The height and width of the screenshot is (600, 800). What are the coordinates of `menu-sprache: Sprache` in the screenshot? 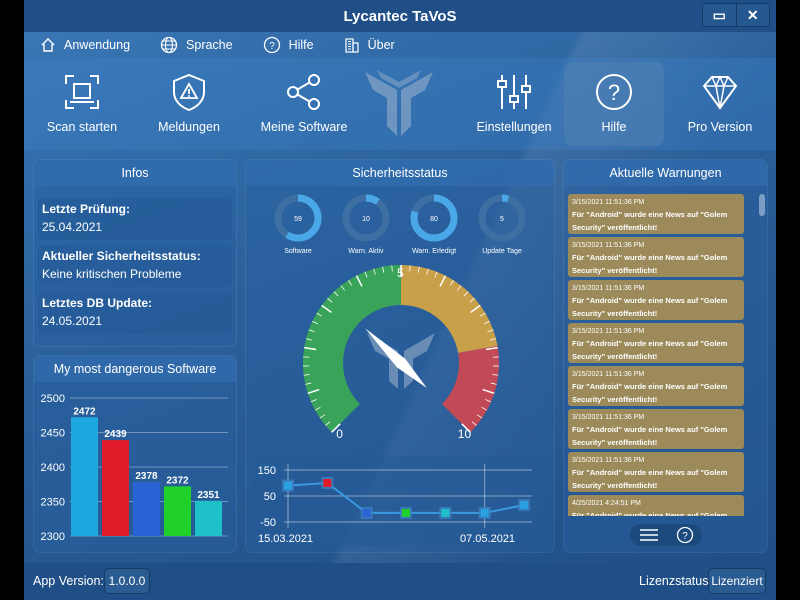 It's located at (196, 45).